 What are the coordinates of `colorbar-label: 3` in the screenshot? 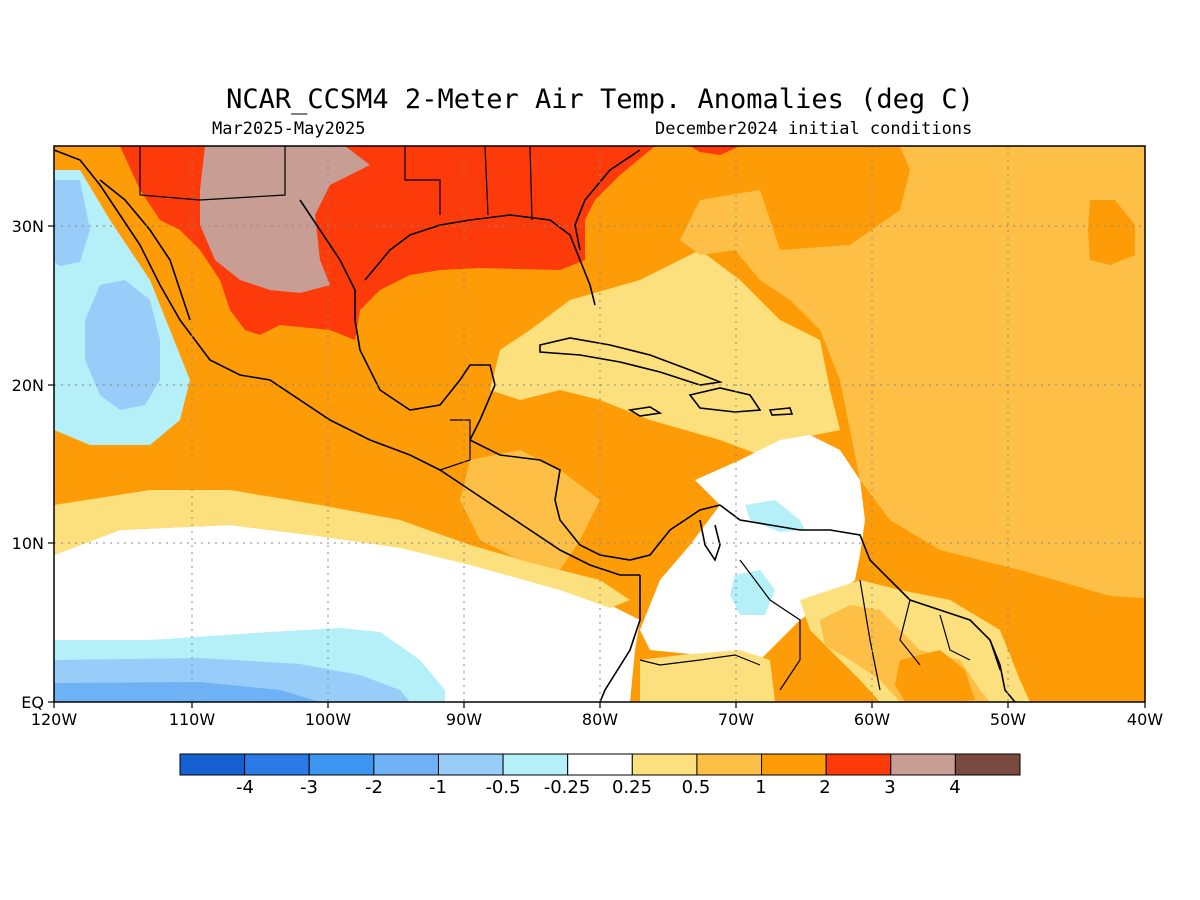 It's located at (890, 787).